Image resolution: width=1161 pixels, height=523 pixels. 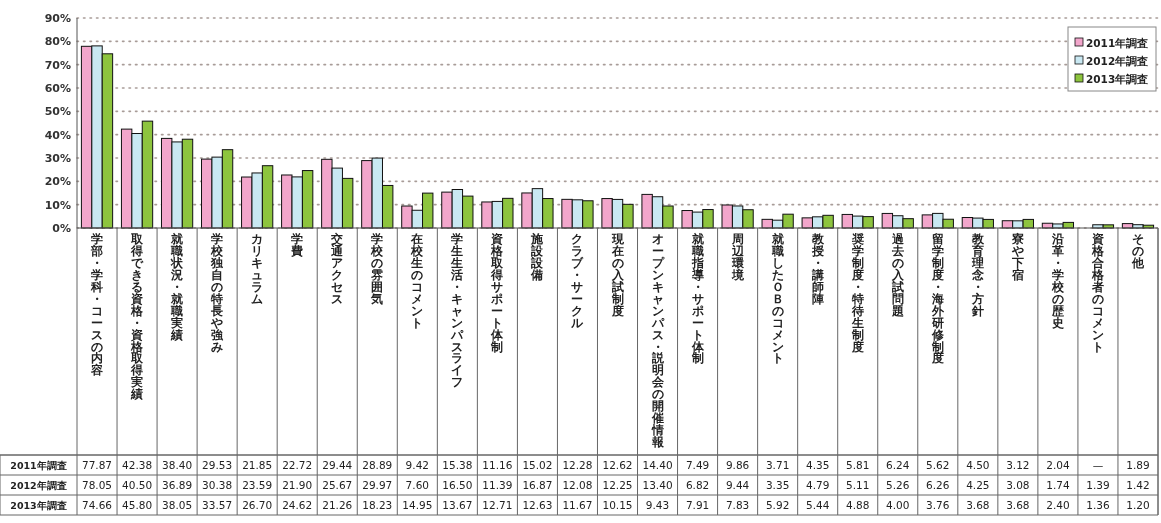 I want to click on data-label: 6.24, so click(x=898, y=465).